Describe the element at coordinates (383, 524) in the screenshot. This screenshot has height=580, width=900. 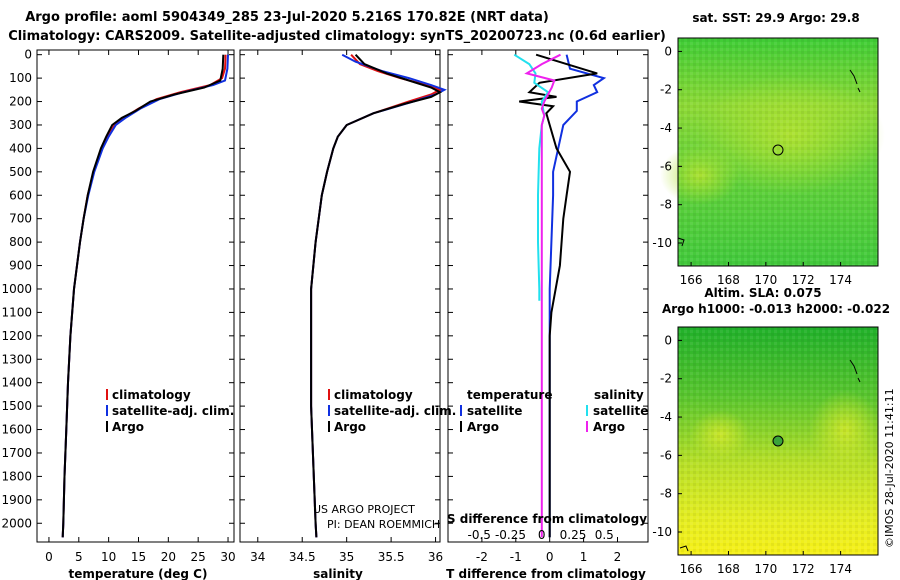
I see `credit-pi: PI: DEAN ROEMMICH` at that location.